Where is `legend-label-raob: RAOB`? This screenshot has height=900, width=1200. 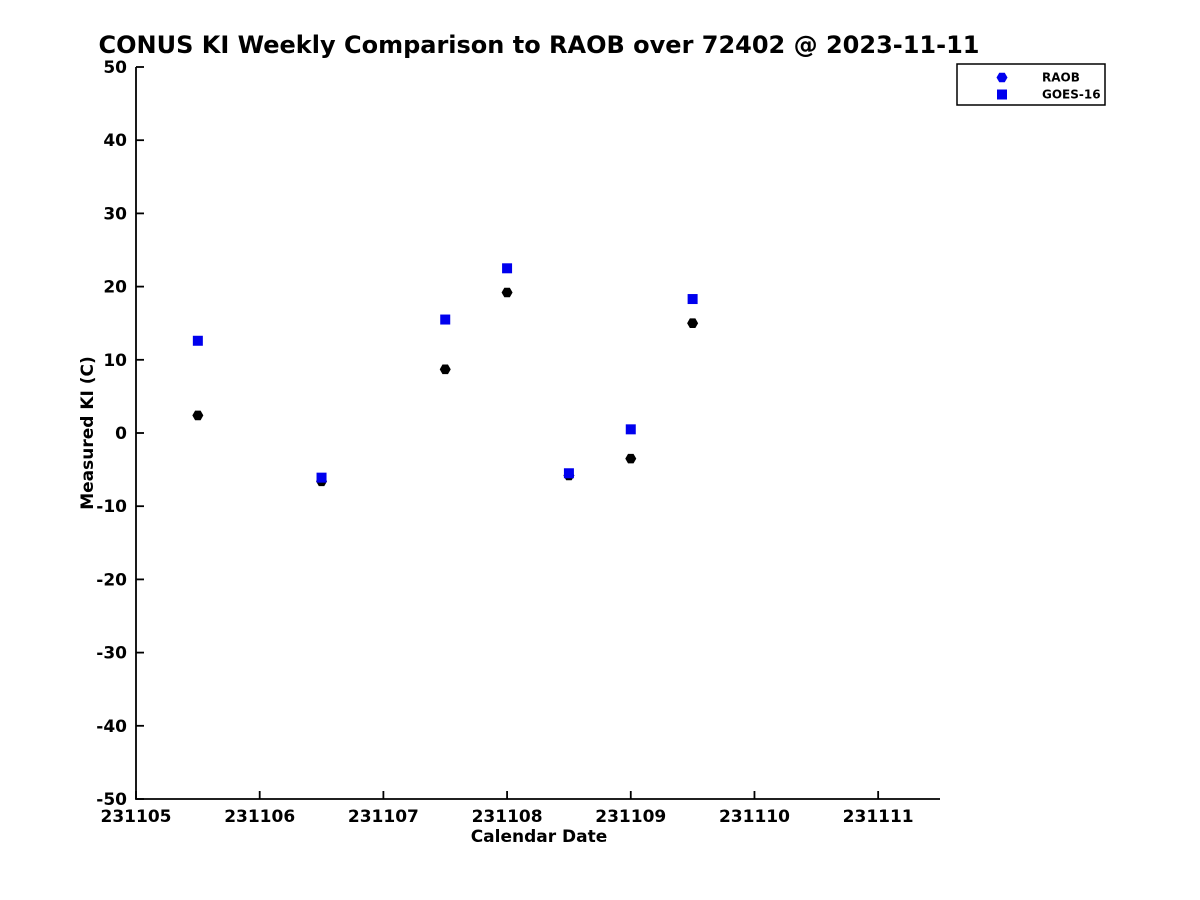 legend-label-raob: RAOB is located at coordinates (1061, 78).